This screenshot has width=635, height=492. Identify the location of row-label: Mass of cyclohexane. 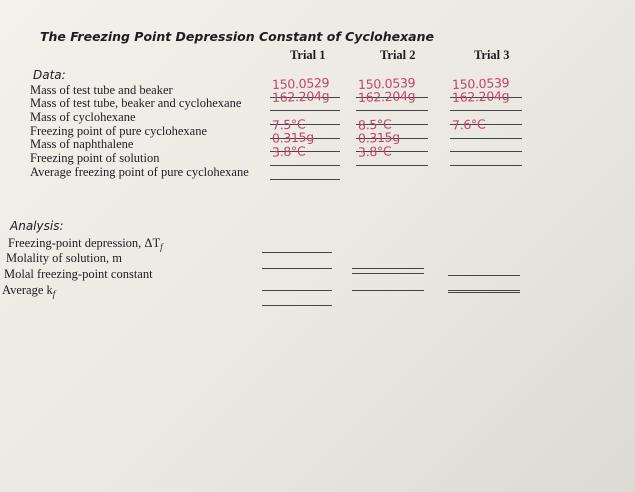
(83, 117).